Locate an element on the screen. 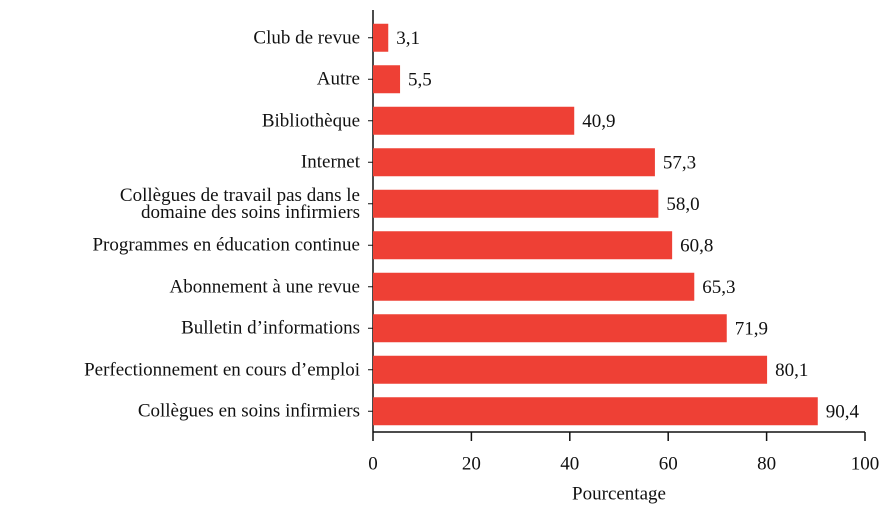  value-label: 71,9 is located at coordinates (751, 329).